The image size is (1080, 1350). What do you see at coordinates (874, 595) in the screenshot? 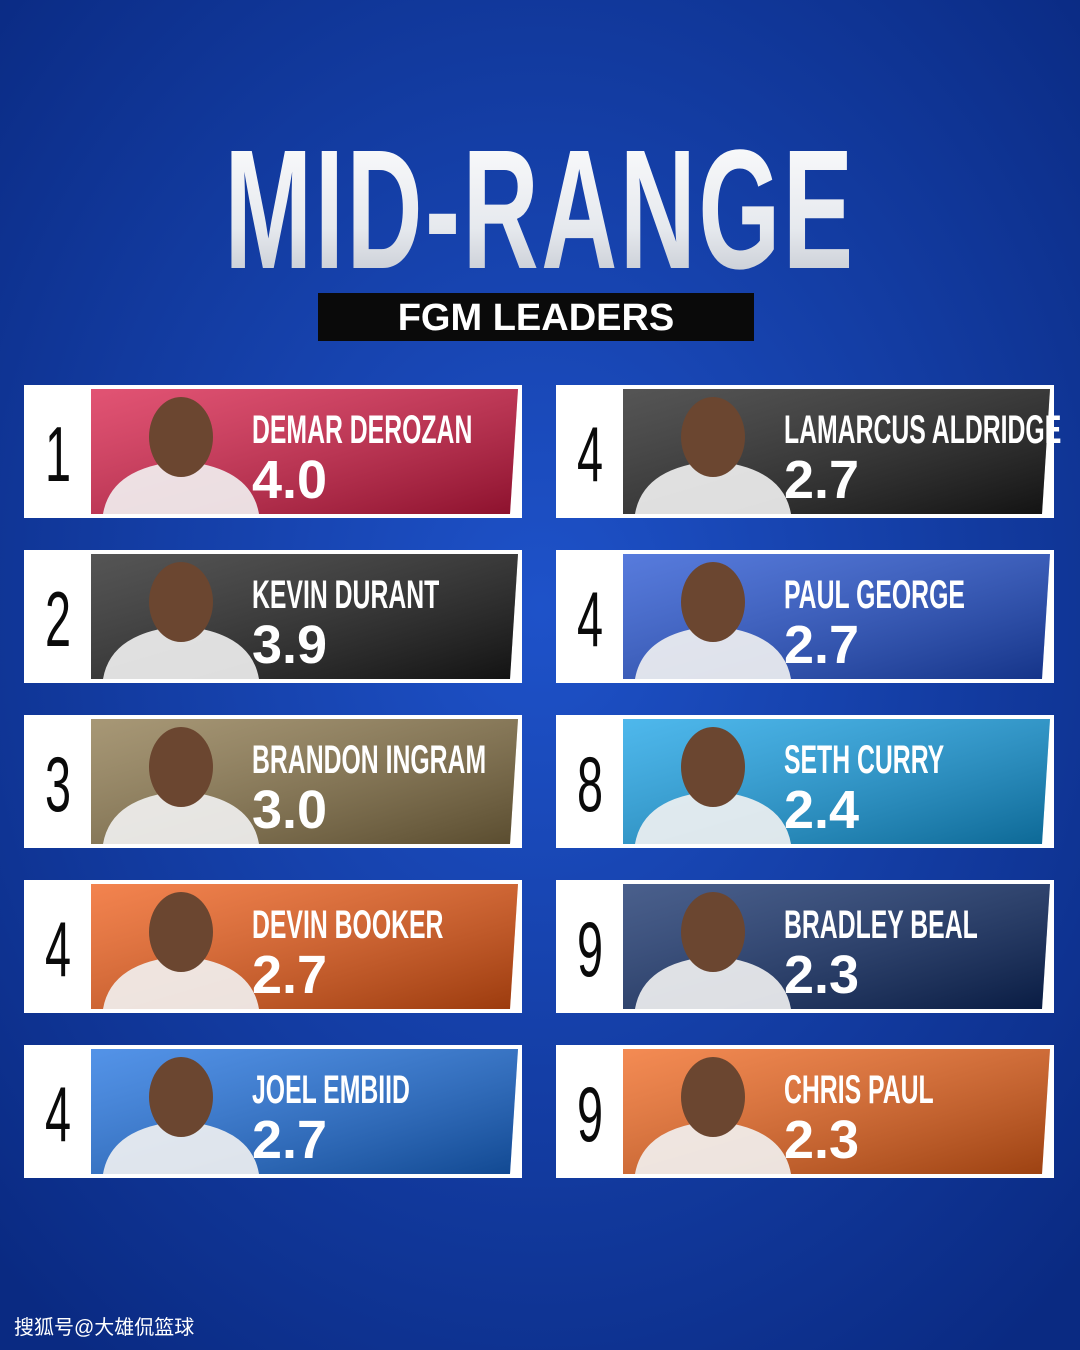
I see `player-name: PAUL GEORGE` at bounding box center [874, 595].